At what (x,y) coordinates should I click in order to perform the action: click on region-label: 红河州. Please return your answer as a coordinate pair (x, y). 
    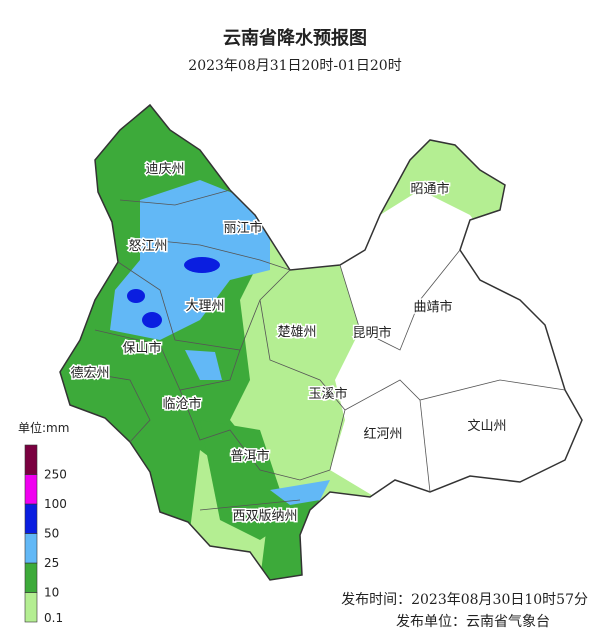
    Looking at the image, I should click on (382, 434).